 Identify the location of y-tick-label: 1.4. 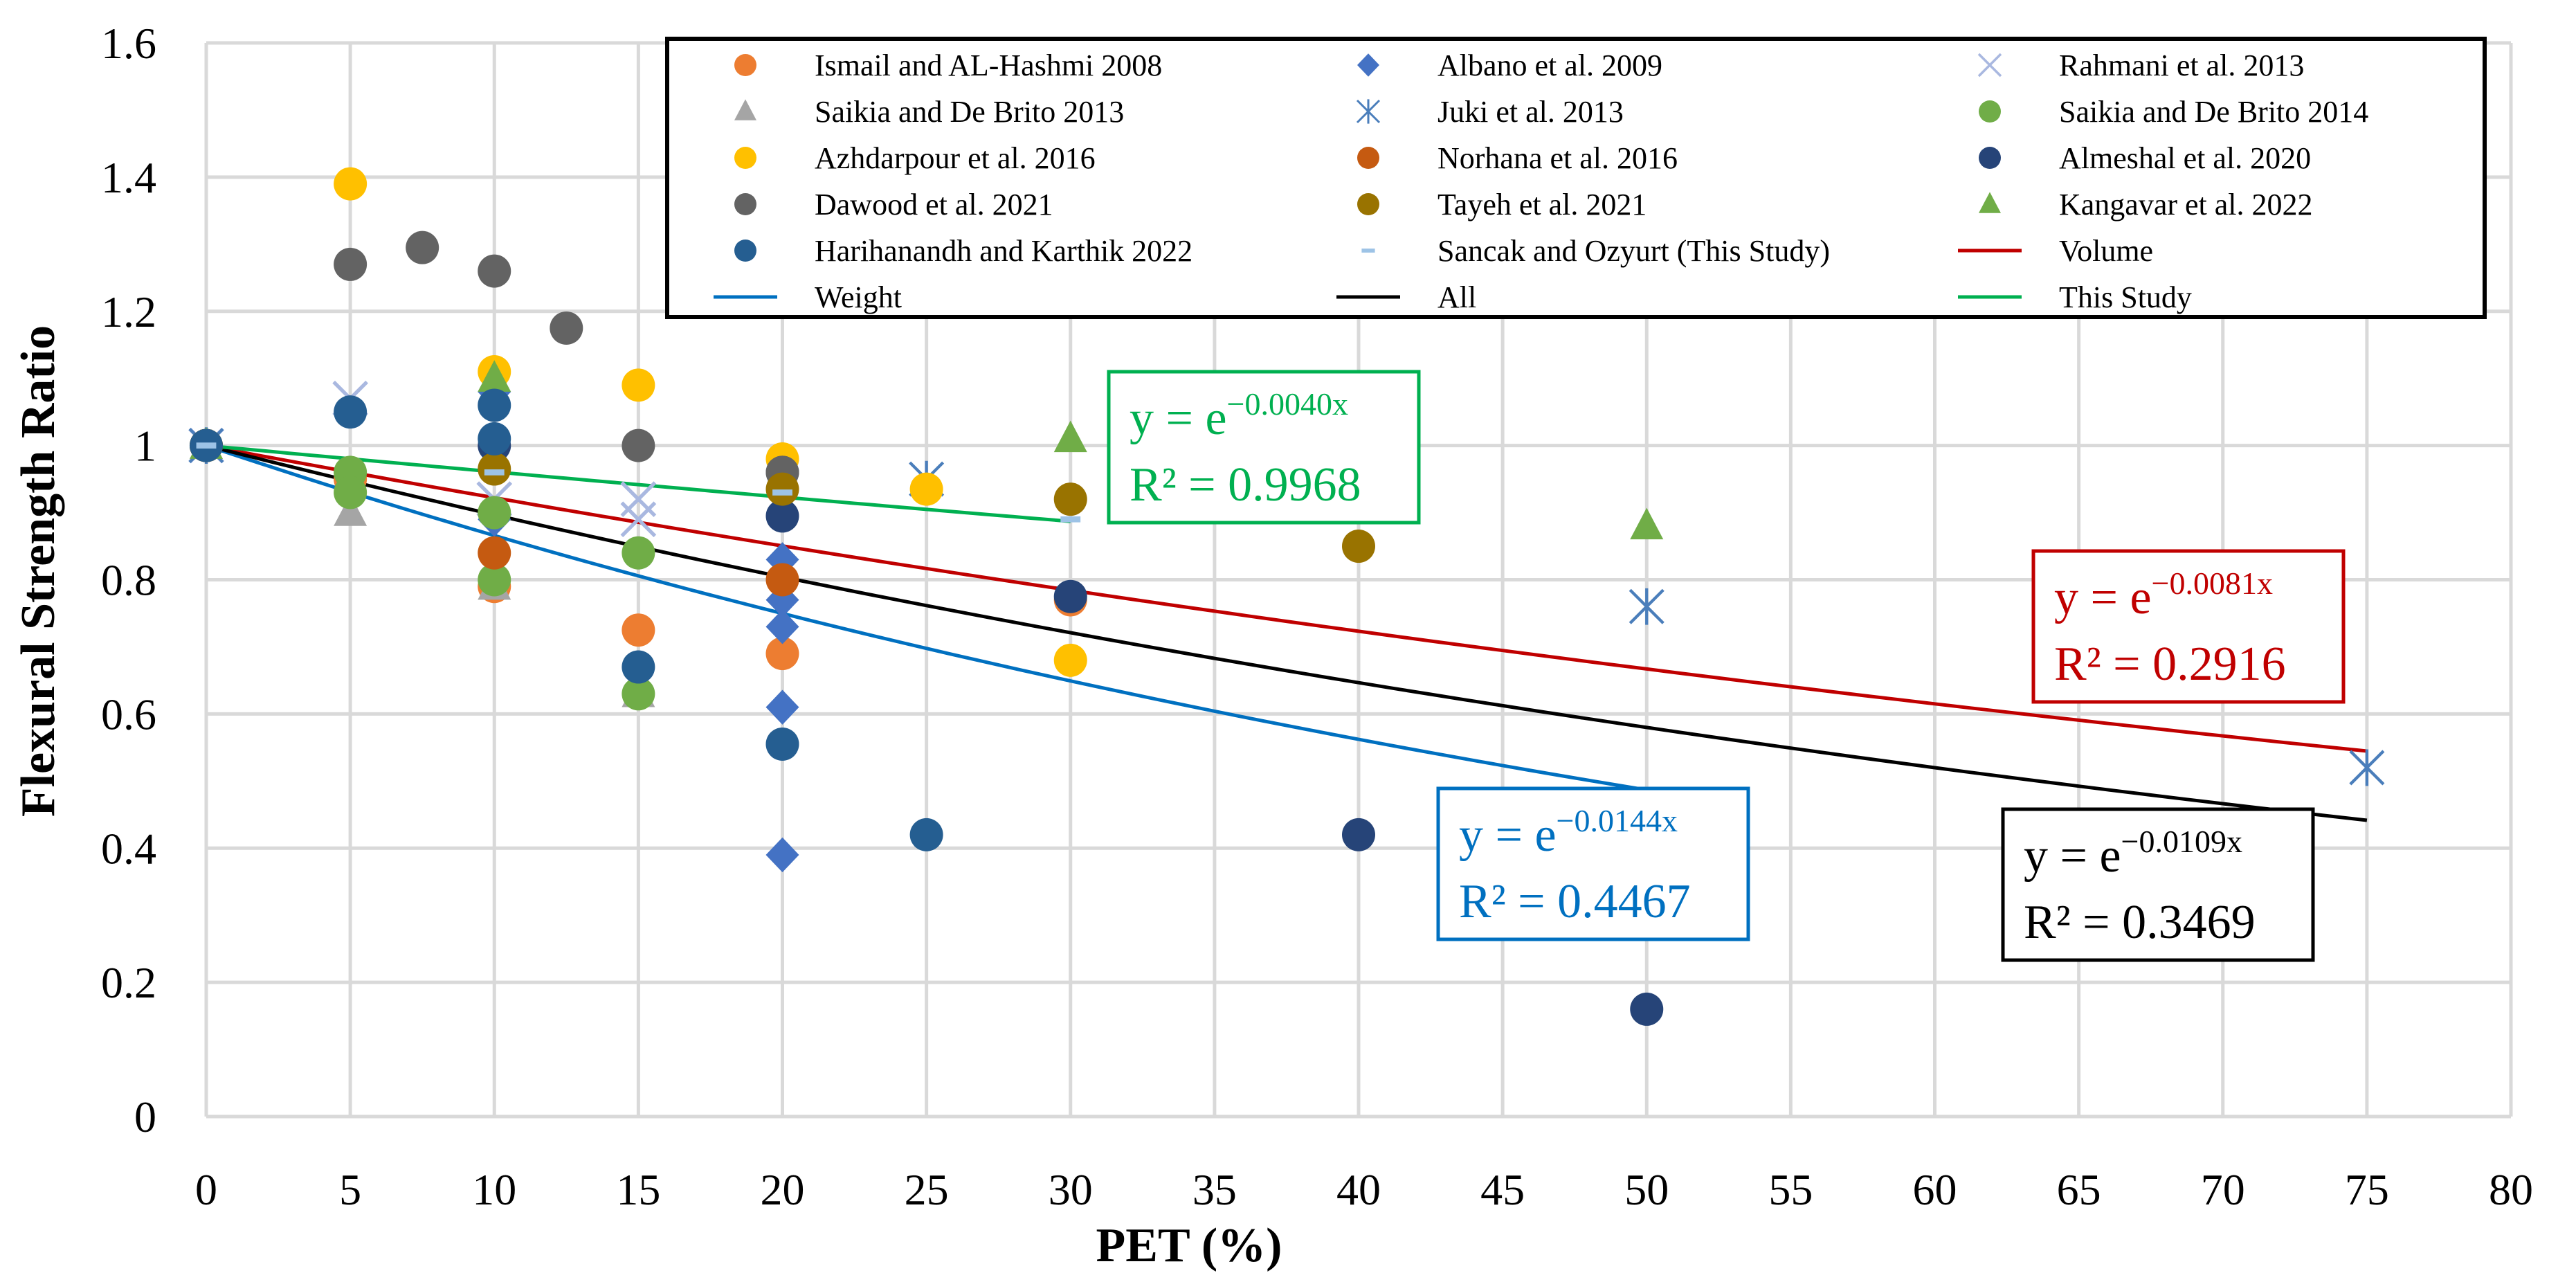
(128, 177).